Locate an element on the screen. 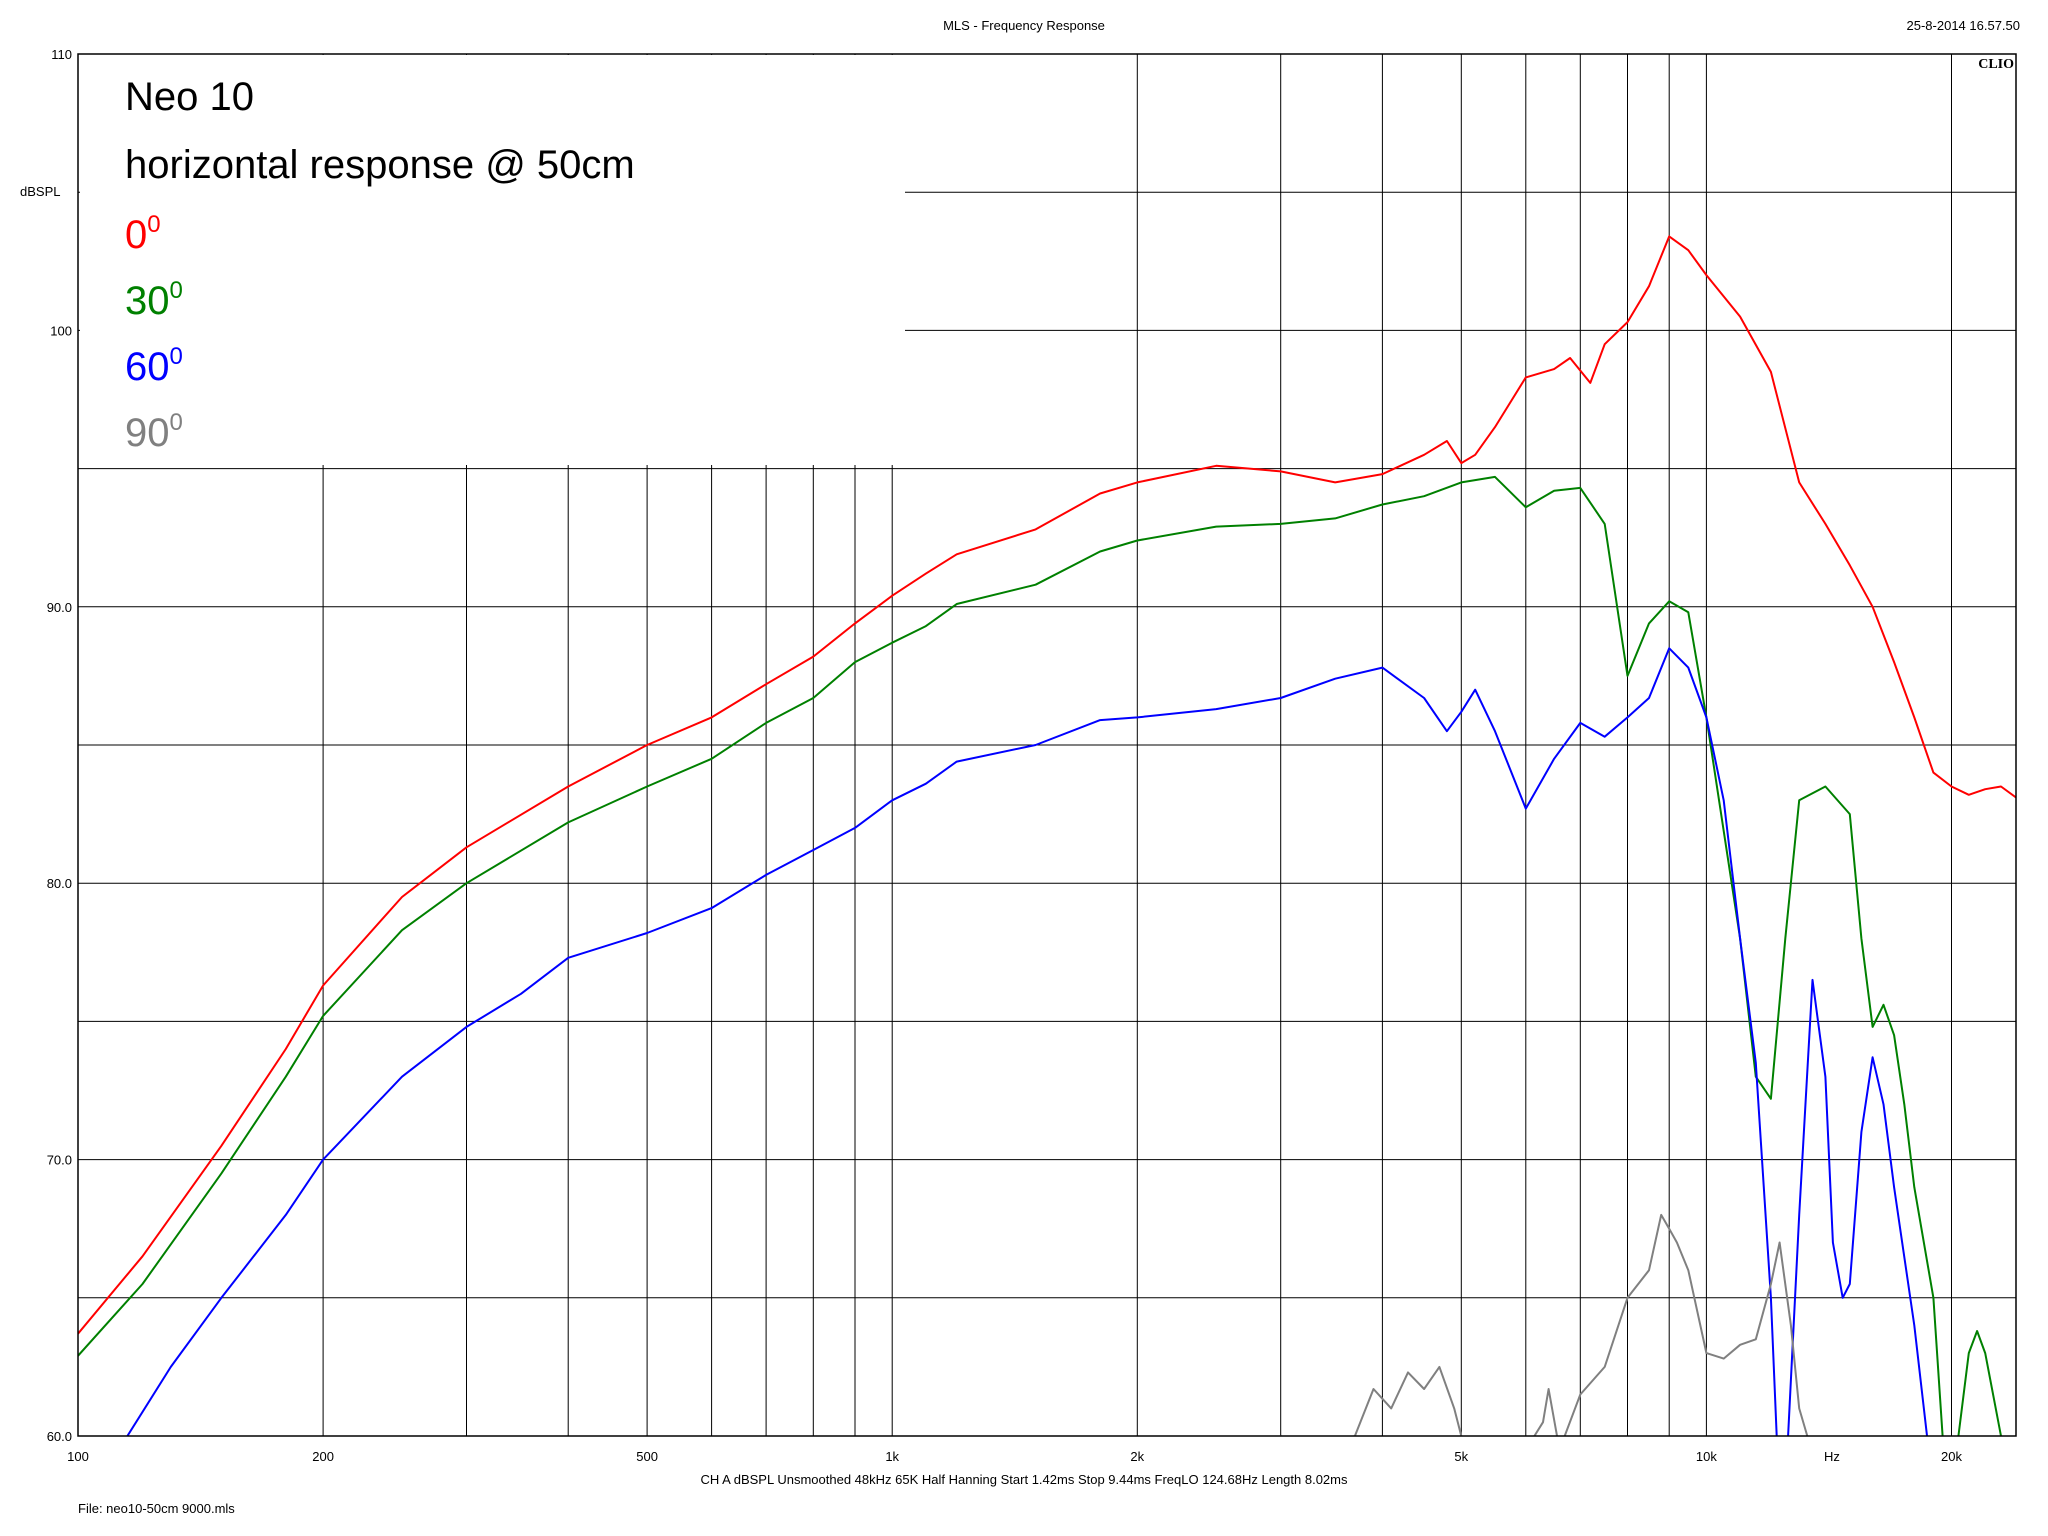 This screenshot has width=2048, height=1536. timestamp: 25-8-2014 16.57.50 is located at coordinates (1963, 25).